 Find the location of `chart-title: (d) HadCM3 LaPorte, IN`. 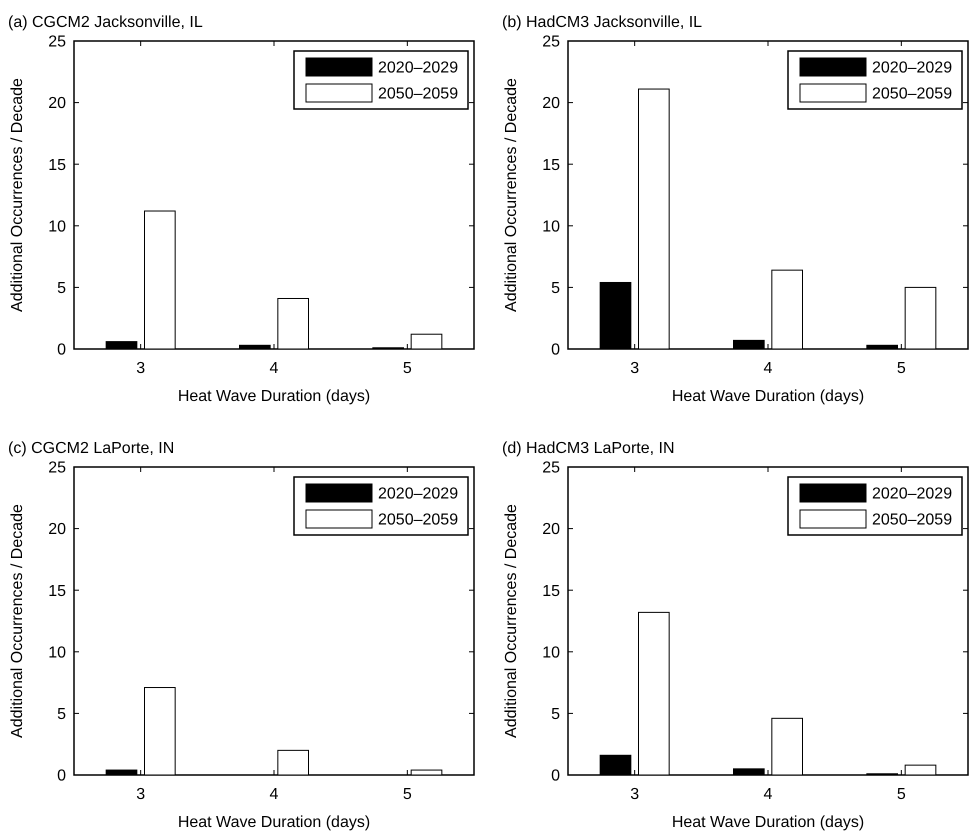

chart-title: (d) HadCM3 LaPorte, IN is located at coordinates (588, 448).